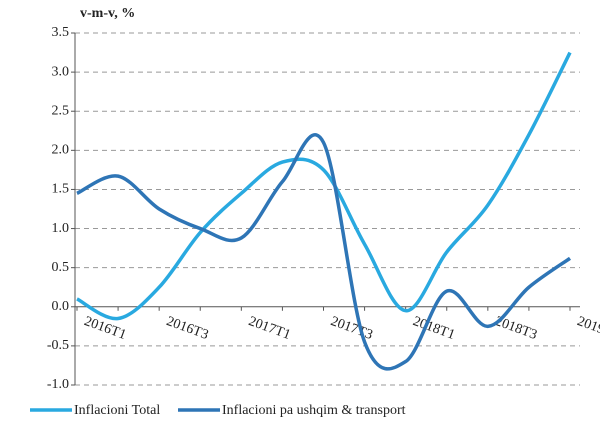  Describe the element at coordinates (61, 267) in the screenshot. I see `y-tick-label: 0.5` at that location.